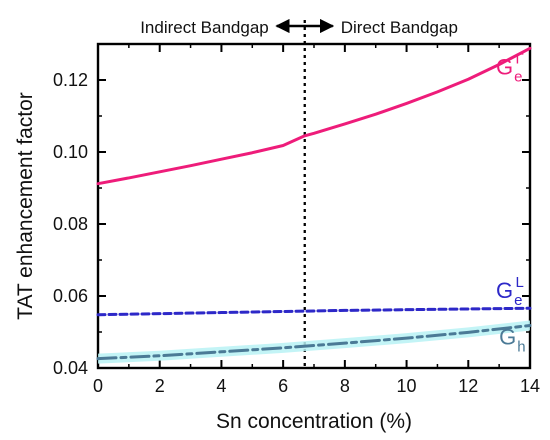  Describe the element at coordinates (70, 368) in the screenshot. I see `y-tick-label: 0.04` at that location.